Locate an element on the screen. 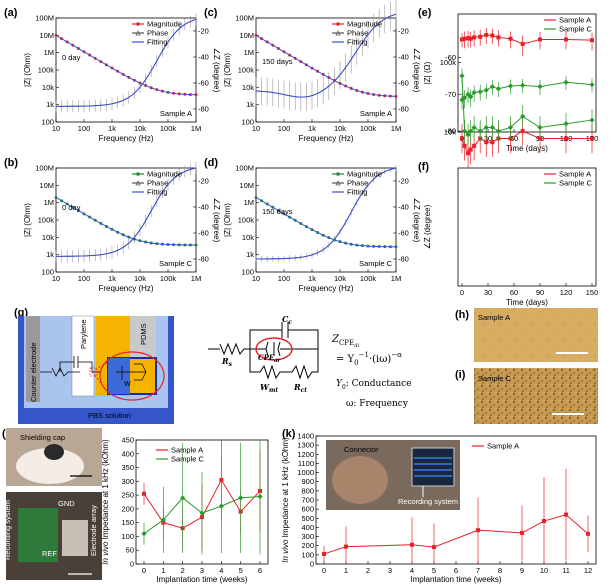  time-x-tick-label: 60 is located at coordinates (514, 292).